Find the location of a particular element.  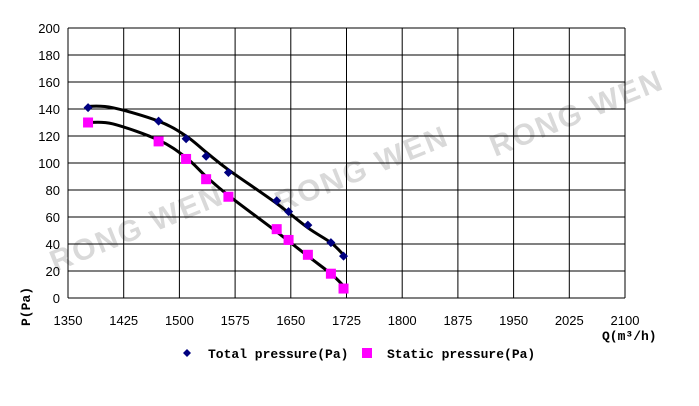

total-pressure-curve is located at coordinates (216, 180).